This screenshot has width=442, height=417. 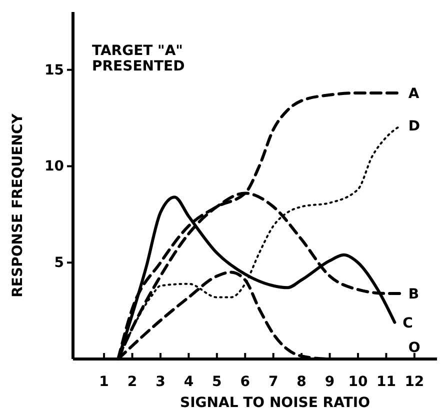 What do you see at coordinates (407, 323) in the screenshot?
I see `series-label: C` at bounding box center [407, 323].